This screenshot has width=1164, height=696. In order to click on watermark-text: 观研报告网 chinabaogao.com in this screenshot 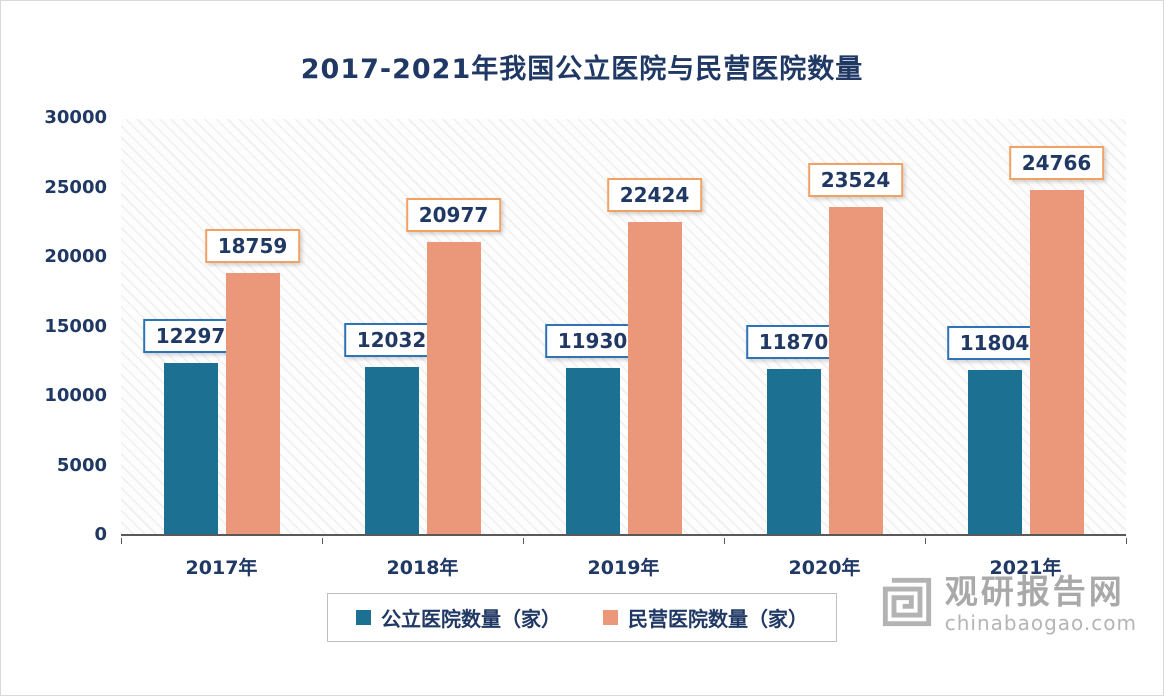, I will do `click(1041, 604)`.